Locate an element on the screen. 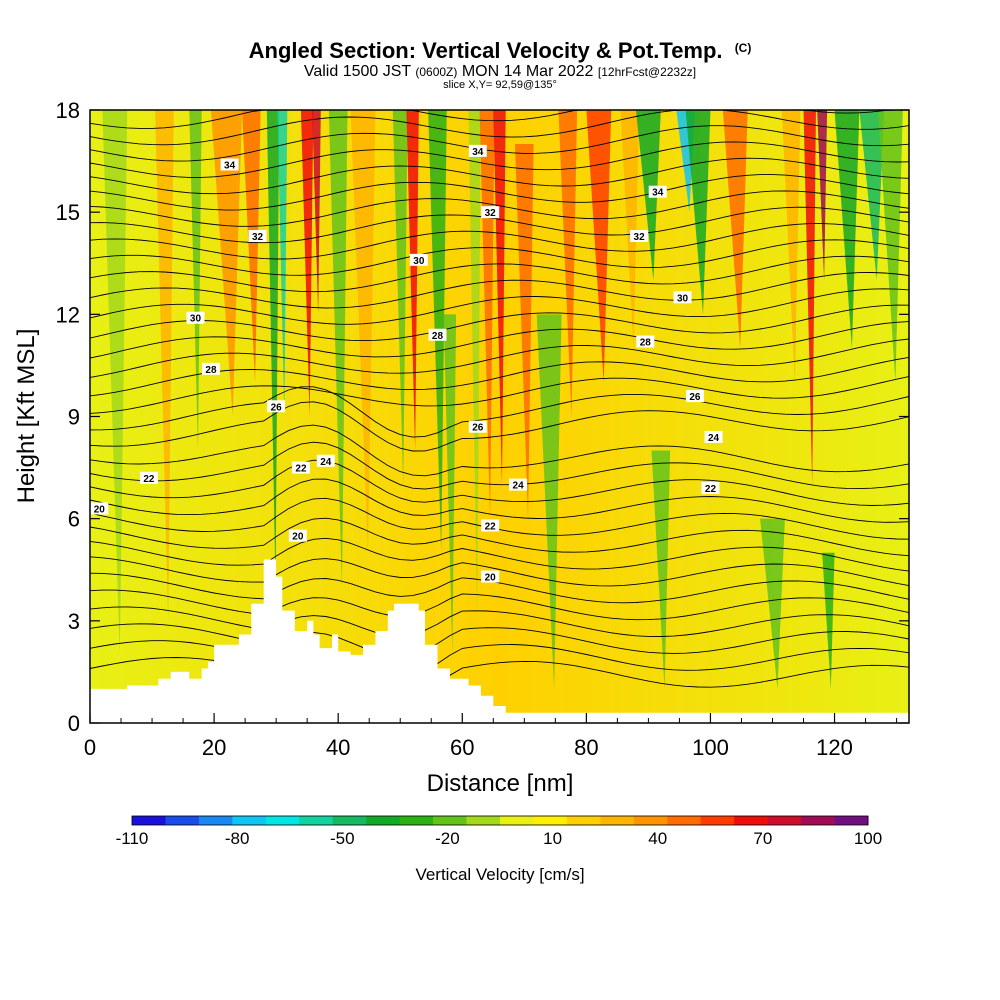 The width and height of the screenshot is (1000, 1000). pot-temp-label-10: 24 is located at coordinates (713, 437).